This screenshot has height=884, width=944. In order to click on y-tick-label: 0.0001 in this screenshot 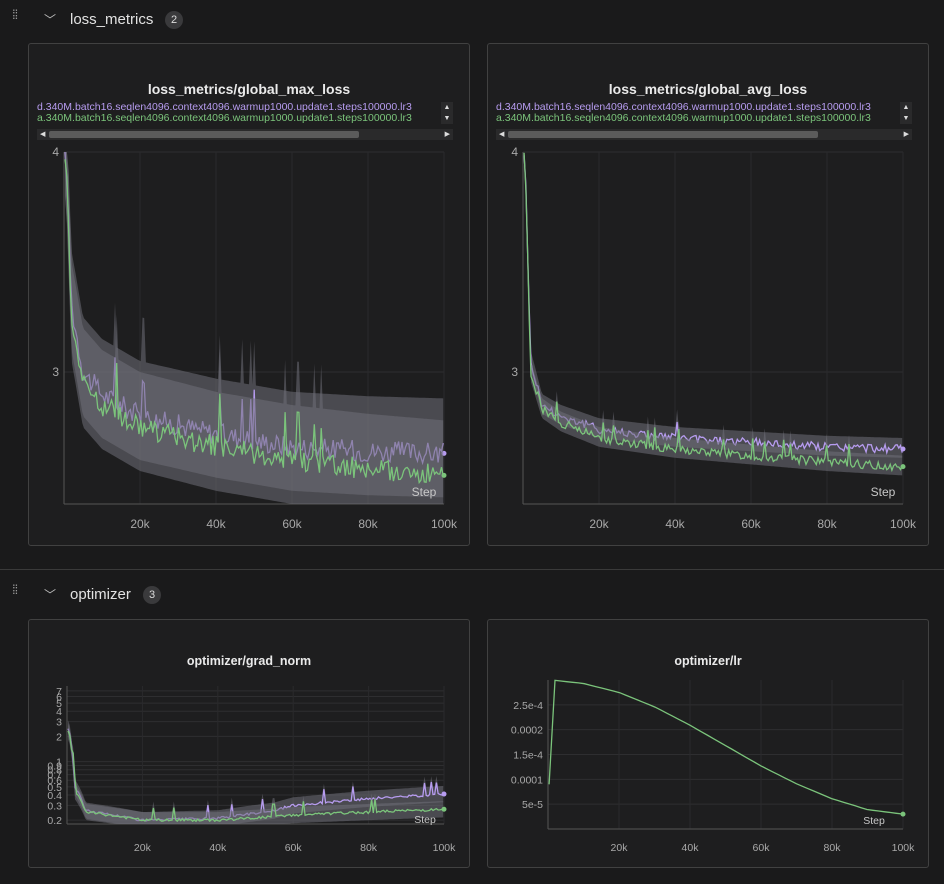, I will do `click(527, 780)`.